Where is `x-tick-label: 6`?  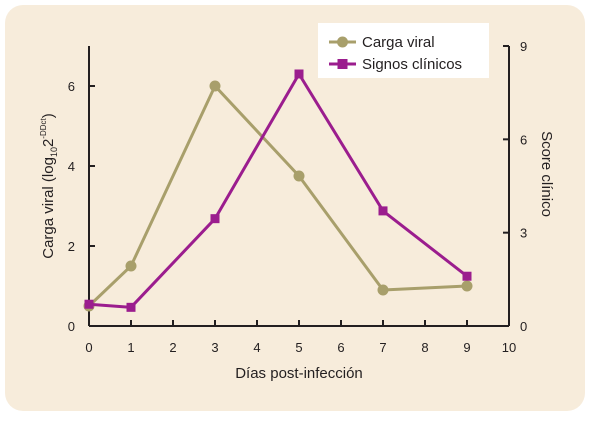
x-tick-label: 6 is located at coordinates (340, 347).